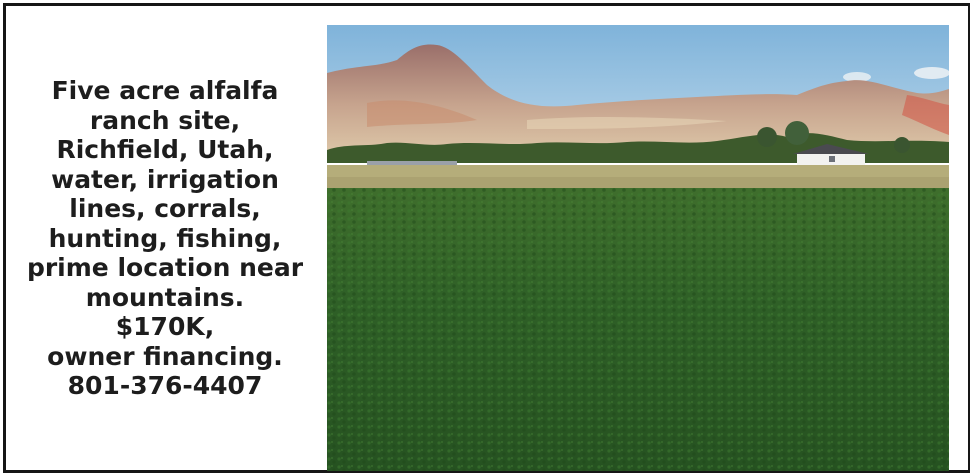 The height and width of the screenshot is (474, 970). I want to click on farmhouse, so click(831, 155).